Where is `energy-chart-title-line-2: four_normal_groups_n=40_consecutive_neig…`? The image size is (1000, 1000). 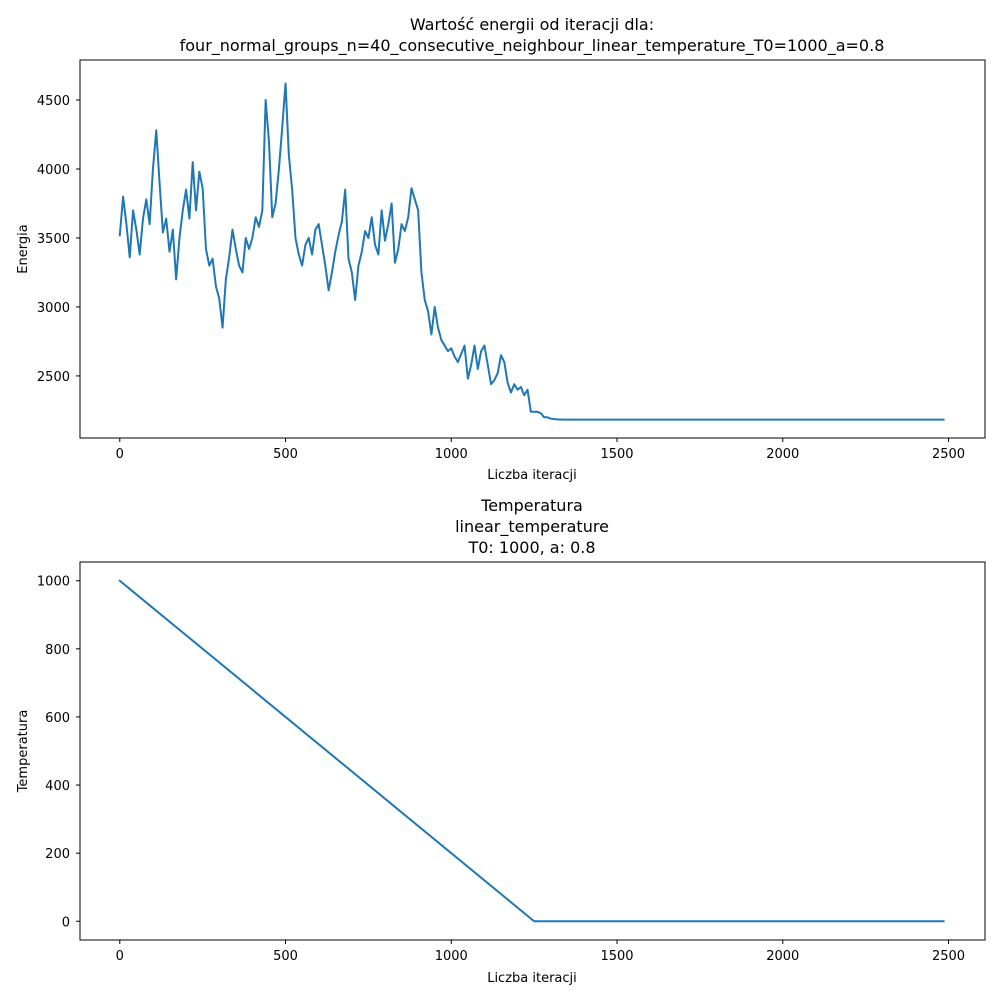
energy-chart-title-line-2: four_normal_groups_n=40_consecutive_neig… is located at coordinates (532, 46).